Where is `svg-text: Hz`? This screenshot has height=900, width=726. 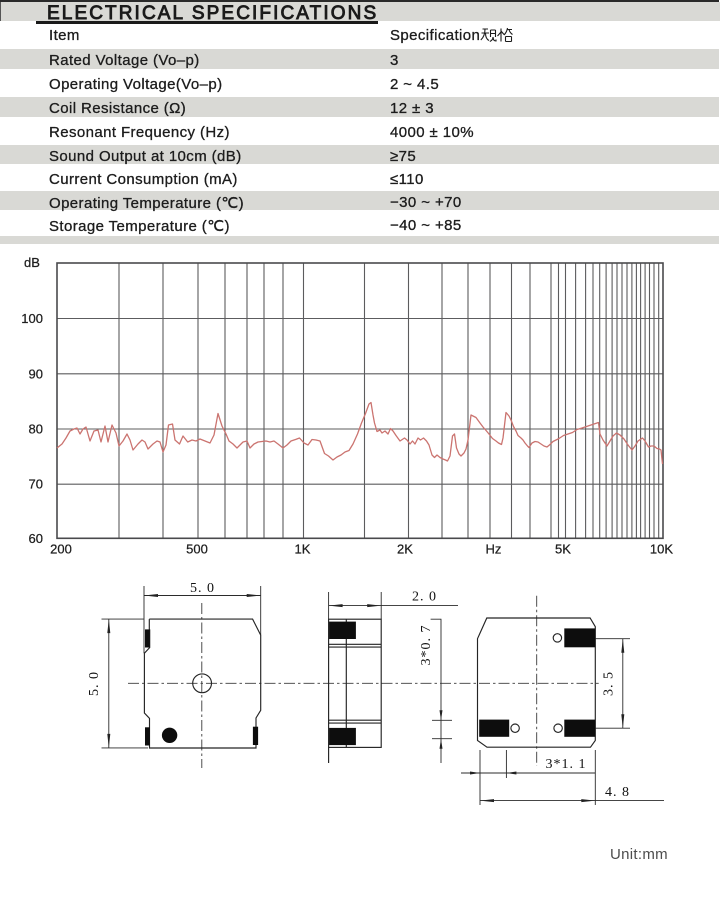 svg-text: Hz is located at coordinates (494, 549).